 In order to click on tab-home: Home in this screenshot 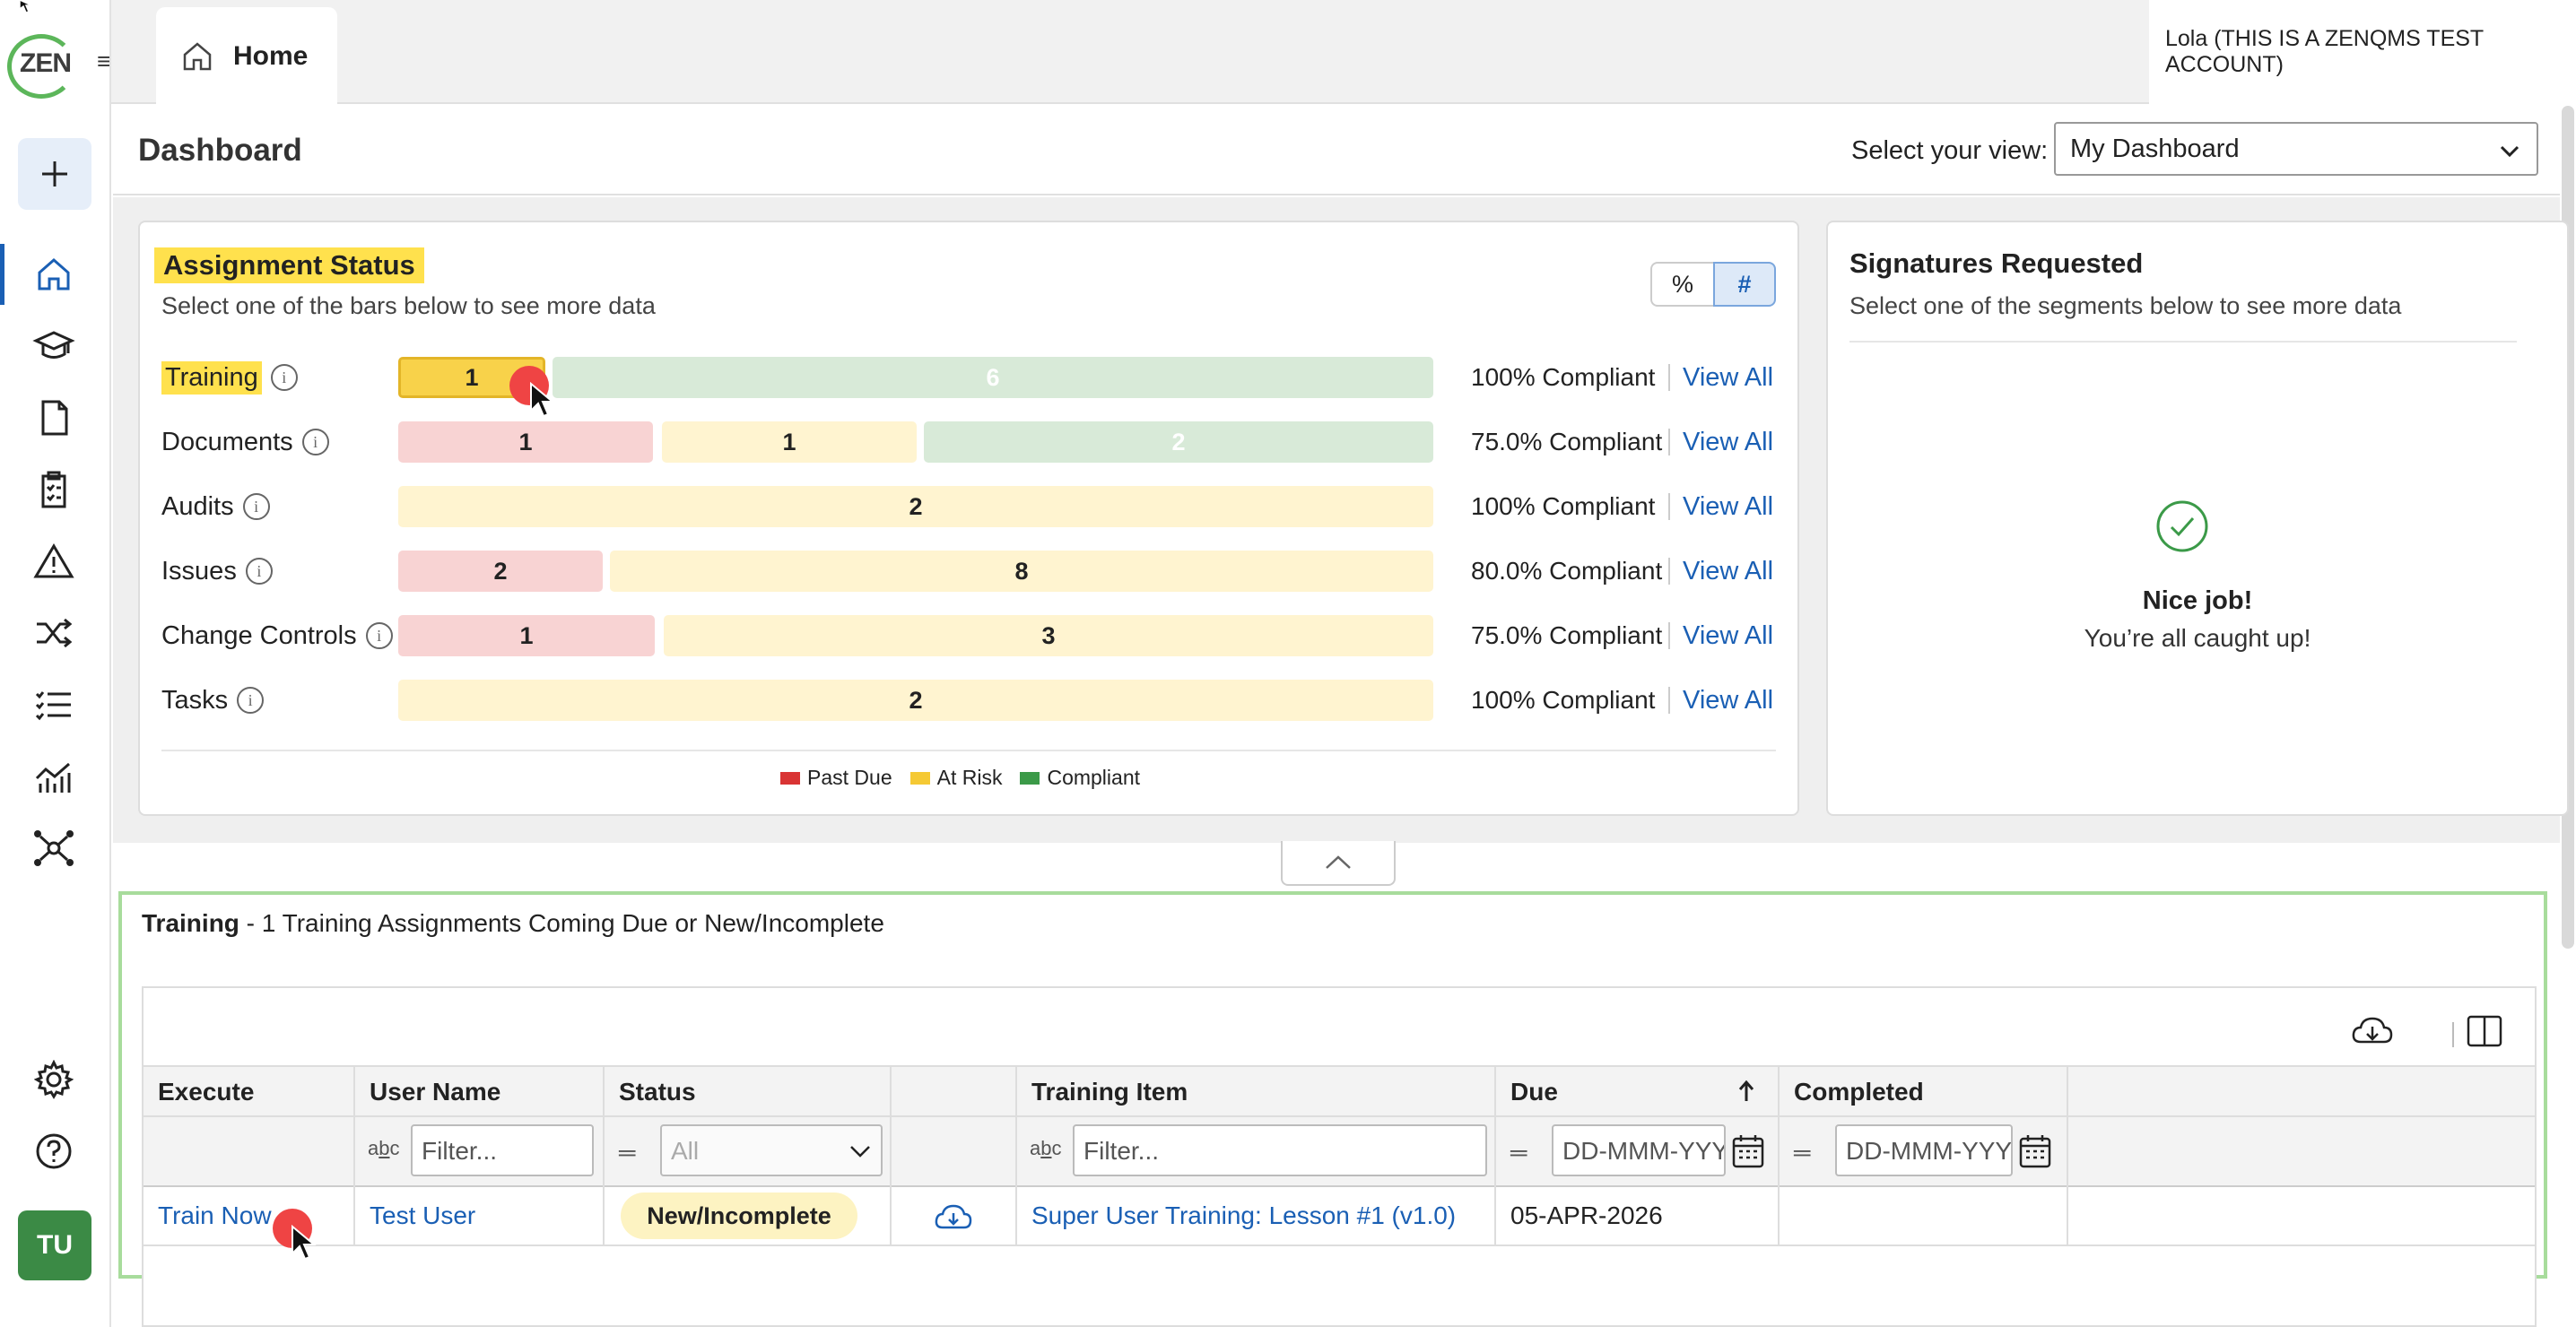, I will do `click(246, 57)`.